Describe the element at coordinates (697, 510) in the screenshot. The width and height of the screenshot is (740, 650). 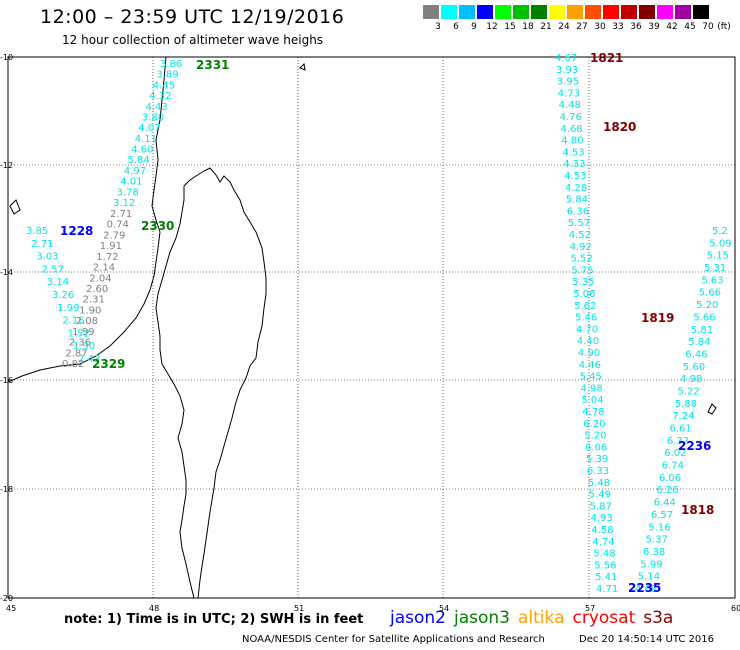
I see `pass-number-label: 1818` at that location.